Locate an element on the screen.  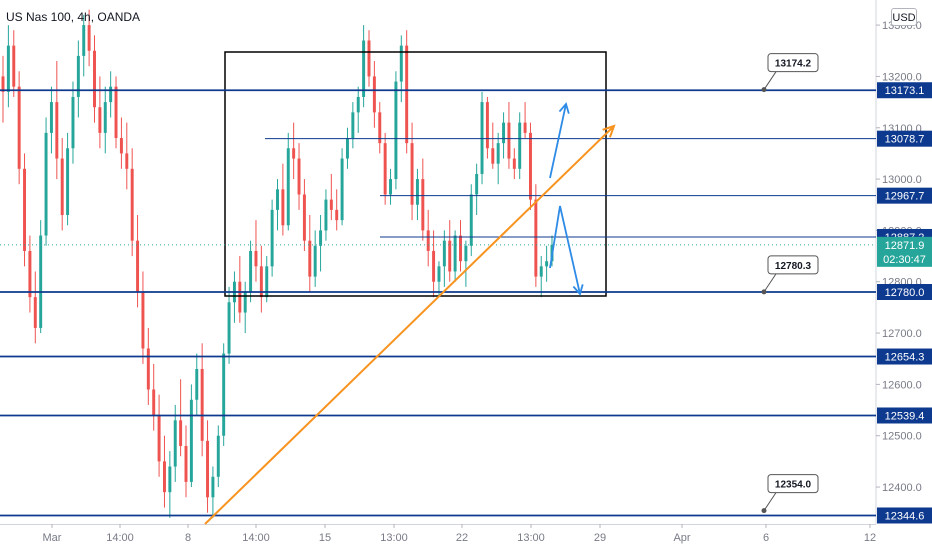
projection-arrow-down-head is located at coordinates (578, 290).